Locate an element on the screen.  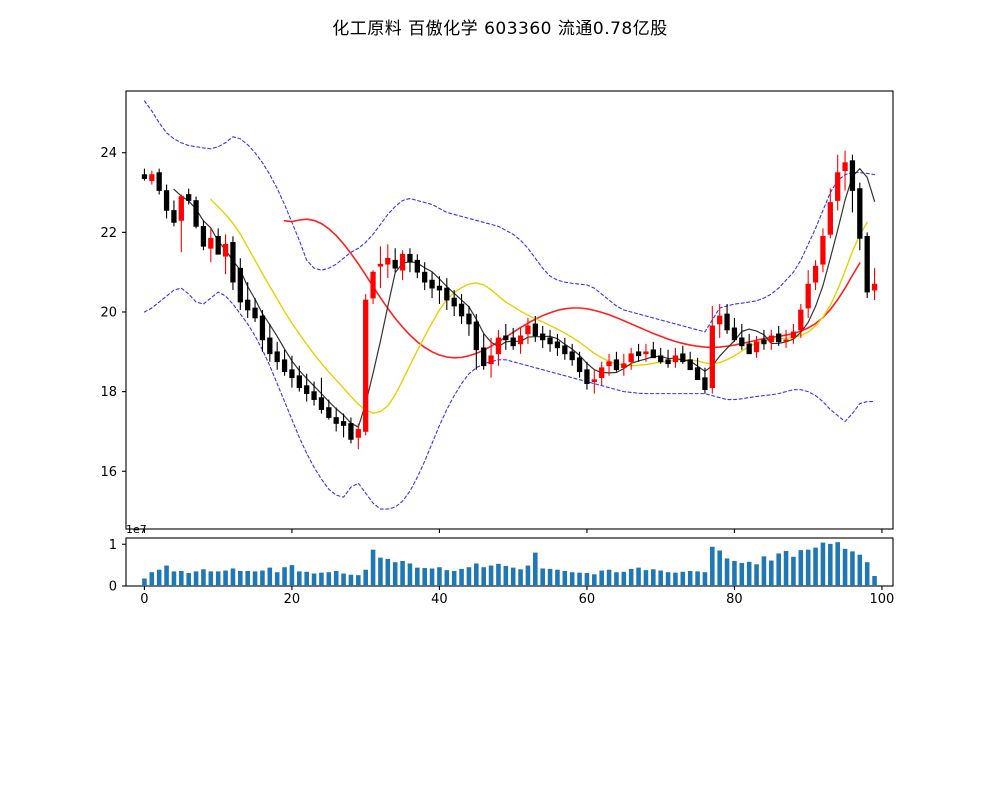
price-tick-label: 18 is located at coordinates (108, 392).